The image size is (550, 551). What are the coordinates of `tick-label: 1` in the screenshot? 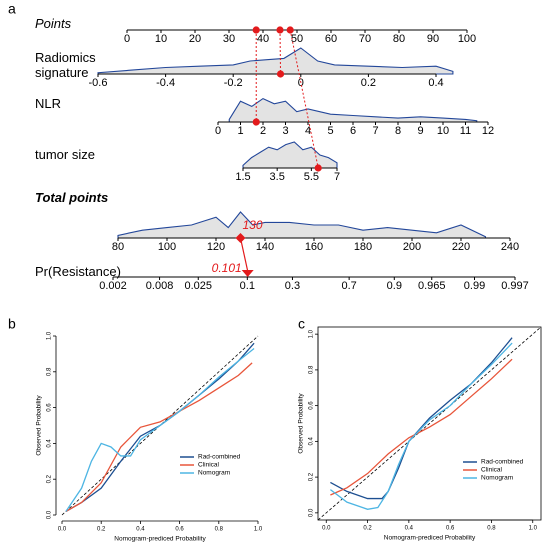 It's located at (240, 131).